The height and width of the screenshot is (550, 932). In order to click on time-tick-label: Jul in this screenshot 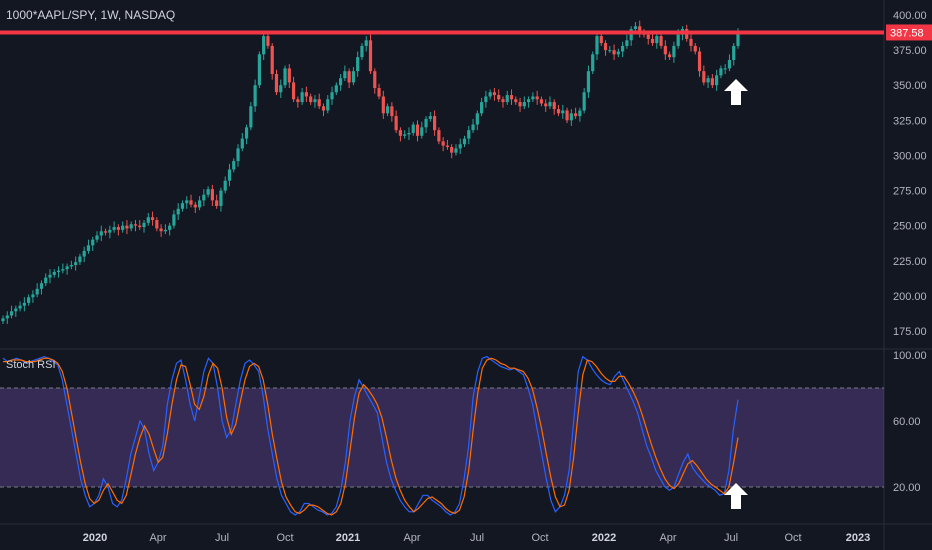, I will do `click(222, 538)`.